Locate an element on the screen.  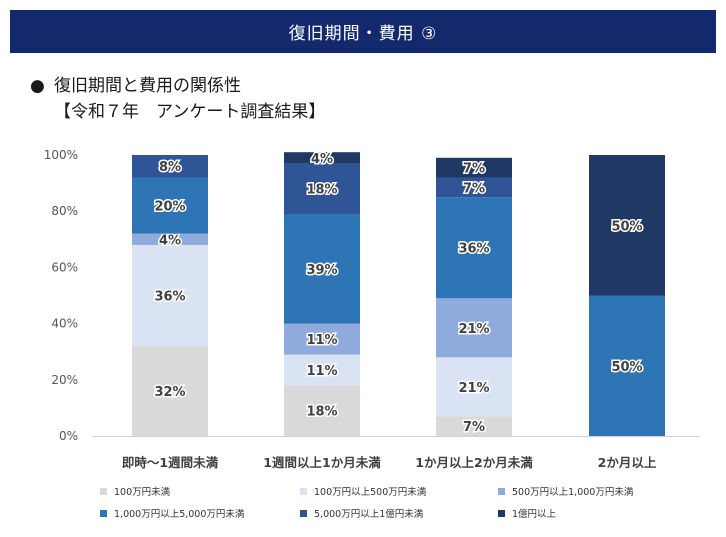
data-label: 20% is located at coordinates (169, 207).